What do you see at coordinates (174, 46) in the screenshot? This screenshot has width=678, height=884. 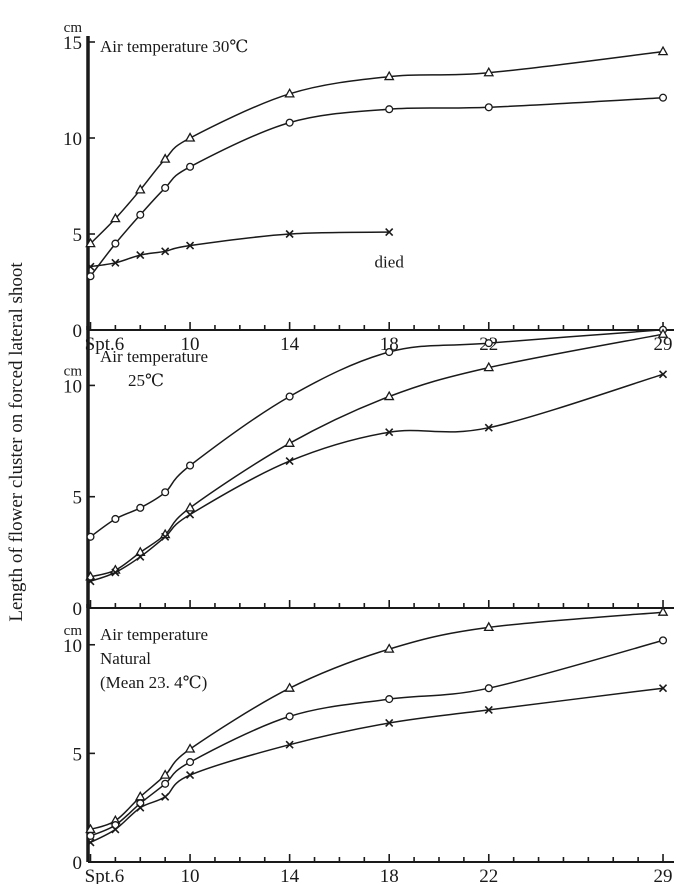 I see `annotation-line: Air temperature 30℃` at bounding box center [174, 46].